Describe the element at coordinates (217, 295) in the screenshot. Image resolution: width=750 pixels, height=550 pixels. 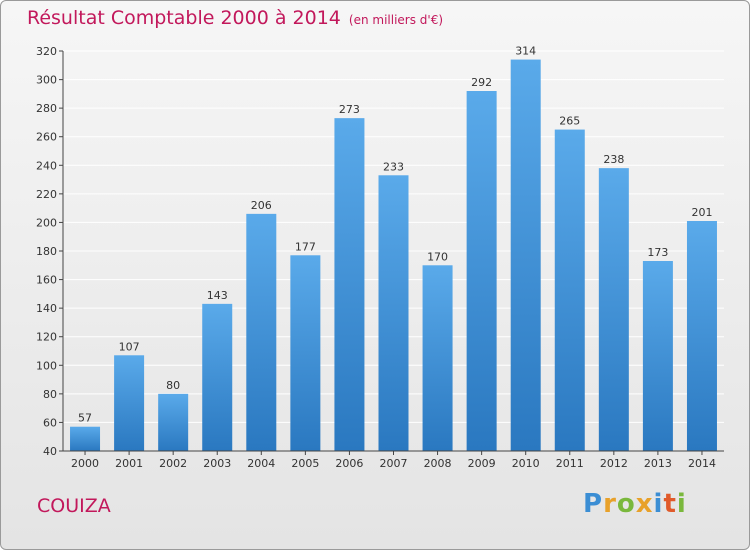
I see `data-label: 143` at that location.